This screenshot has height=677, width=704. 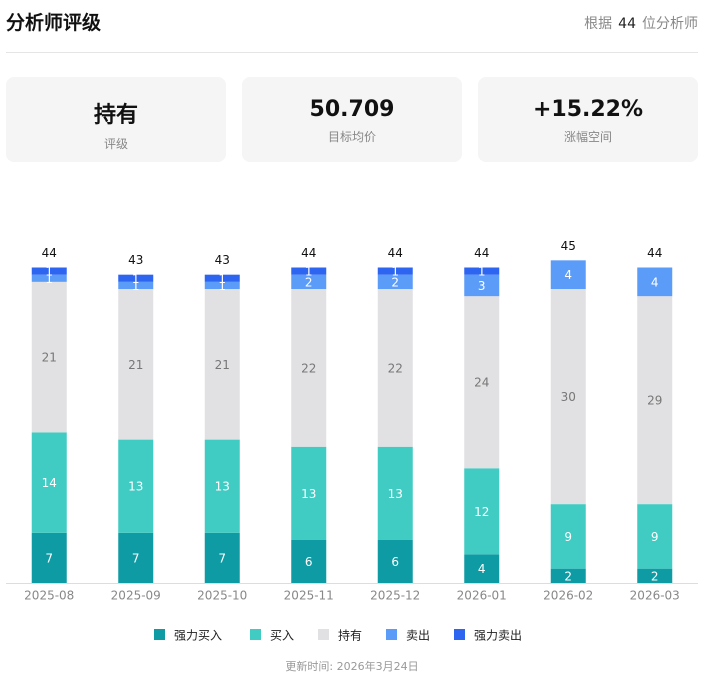 I want to click on total-label: 45, so click(x=568, y=246).